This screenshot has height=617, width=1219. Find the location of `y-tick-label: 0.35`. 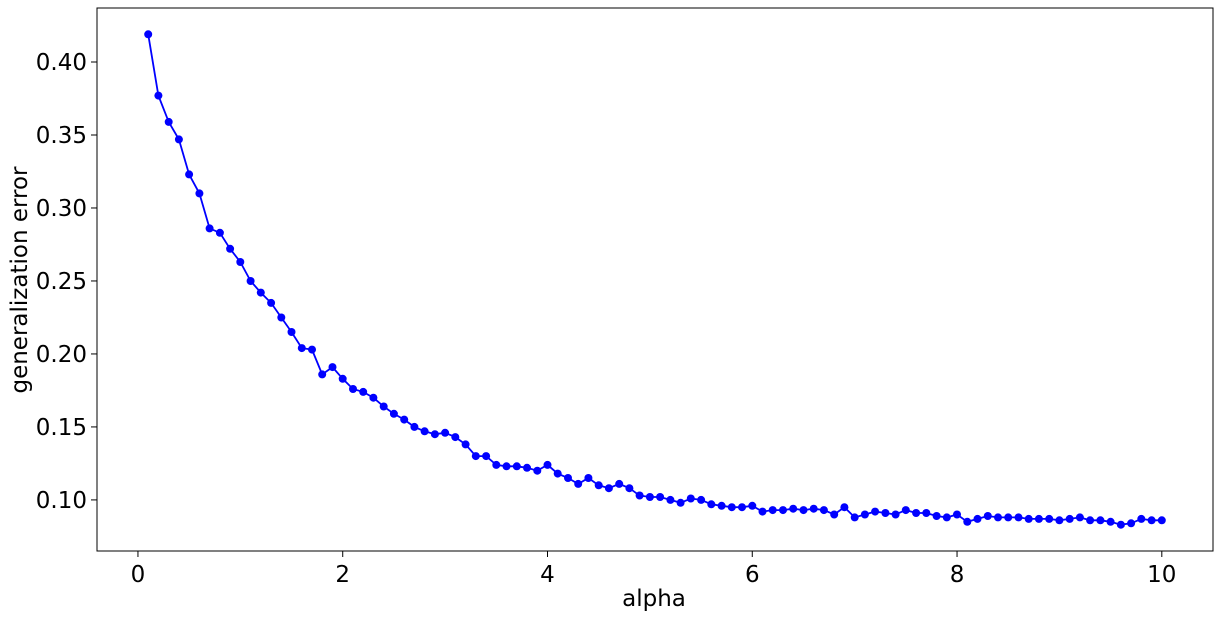

y-tick-label: 0.35 is located at coordinates (61, 136).